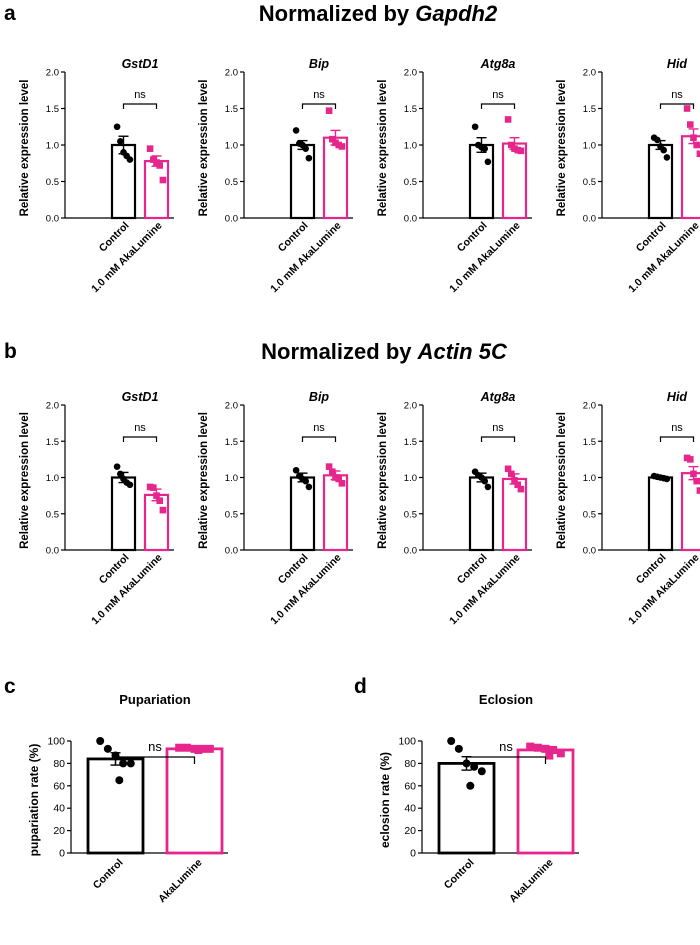 Image resolution: width=700 pixels, height=945 pixels. What do you see at coordinates (360, 686) in the screenshot?
I see `panel-label-d: d` at bounding box center [360, 686].